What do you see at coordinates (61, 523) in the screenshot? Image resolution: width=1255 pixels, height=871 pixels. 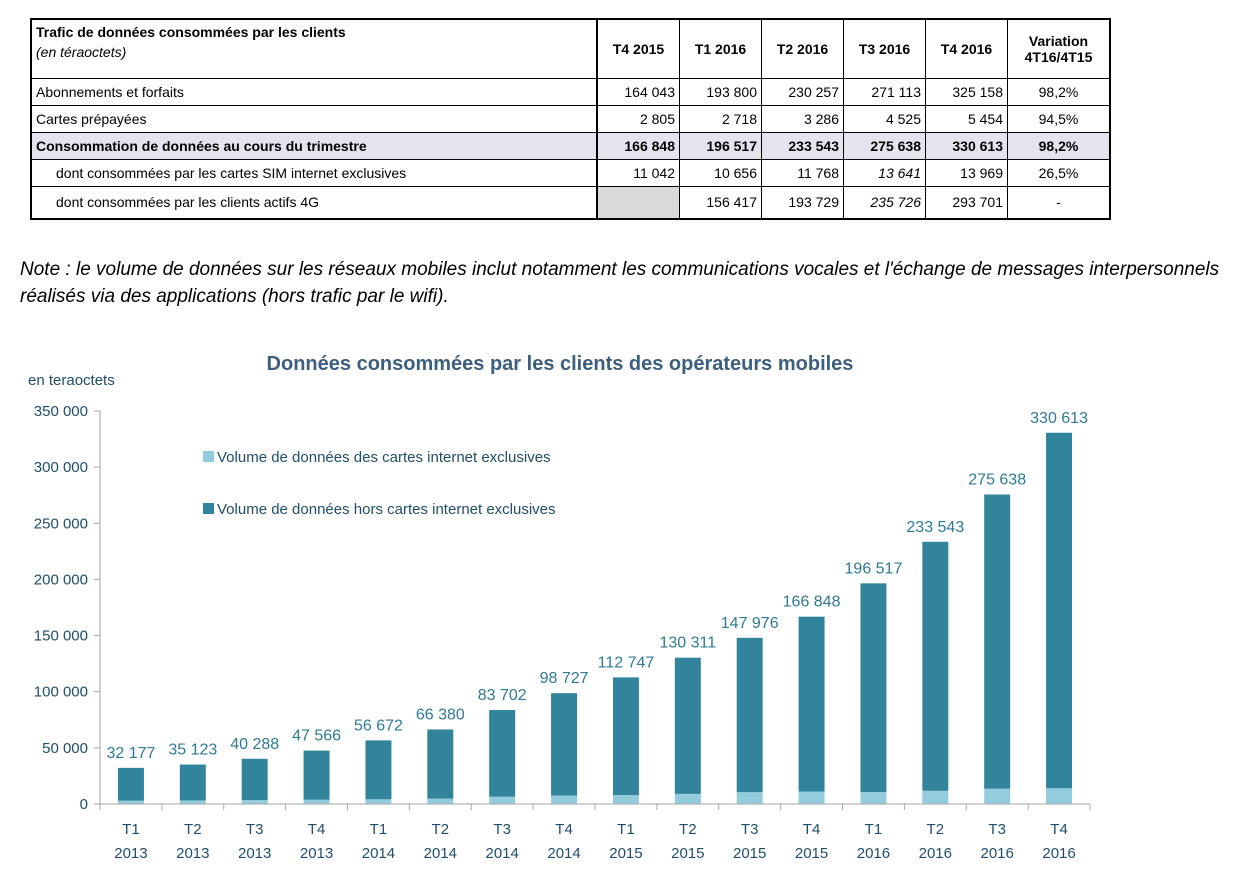 I see `y-tick-label: 250 000` at bounding box center [61, 523].